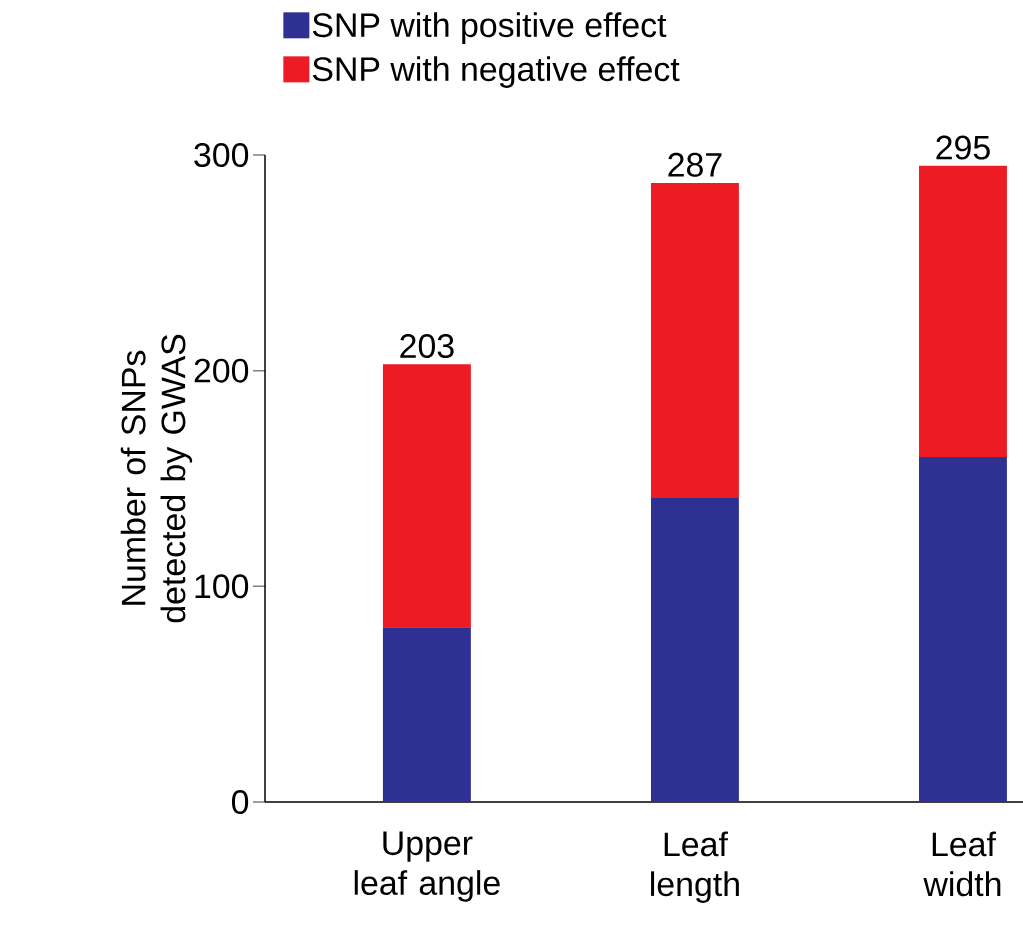  I want to click on x-tick-label: Upper leaf angle, so click(427, 866).